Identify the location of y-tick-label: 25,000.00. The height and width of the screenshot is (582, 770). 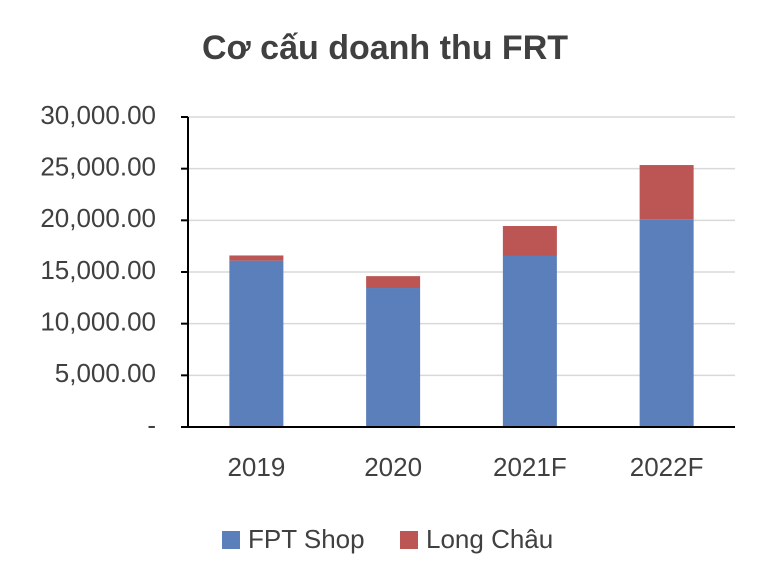
(98, 167).